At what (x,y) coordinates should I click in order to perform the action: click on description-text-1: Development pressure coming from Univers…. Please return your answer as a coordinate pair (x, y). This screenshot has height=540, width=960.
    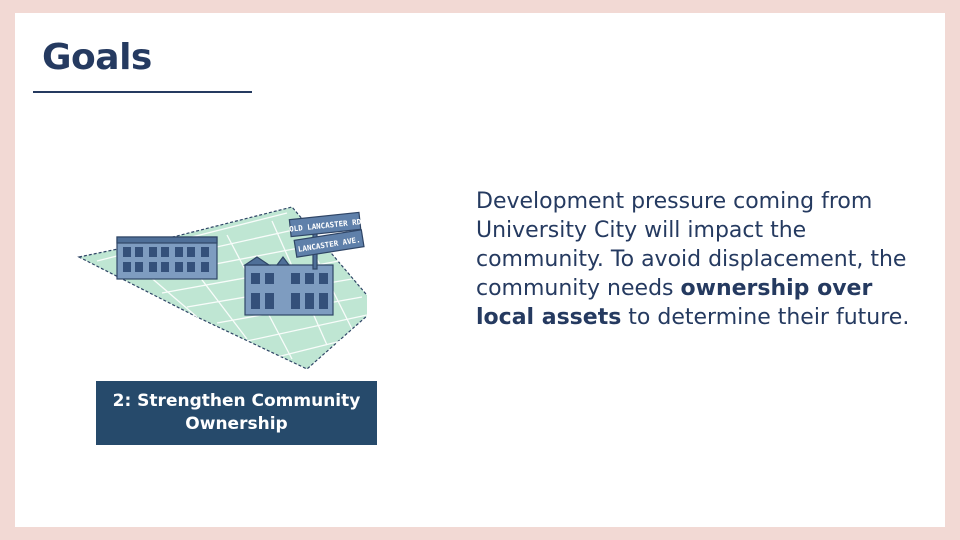
    Looking at the image, I should click on (691, 245).